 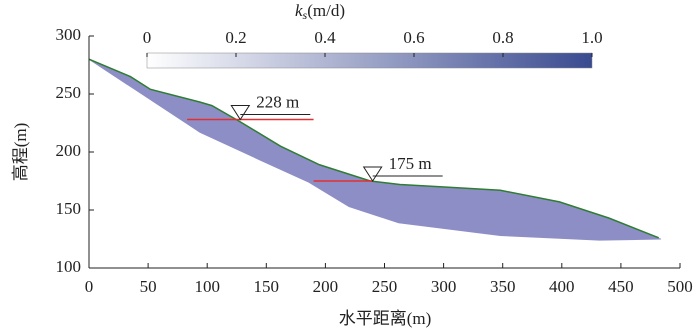 I want to click on colorbar-symbol: k, so click(x=299, y=10).